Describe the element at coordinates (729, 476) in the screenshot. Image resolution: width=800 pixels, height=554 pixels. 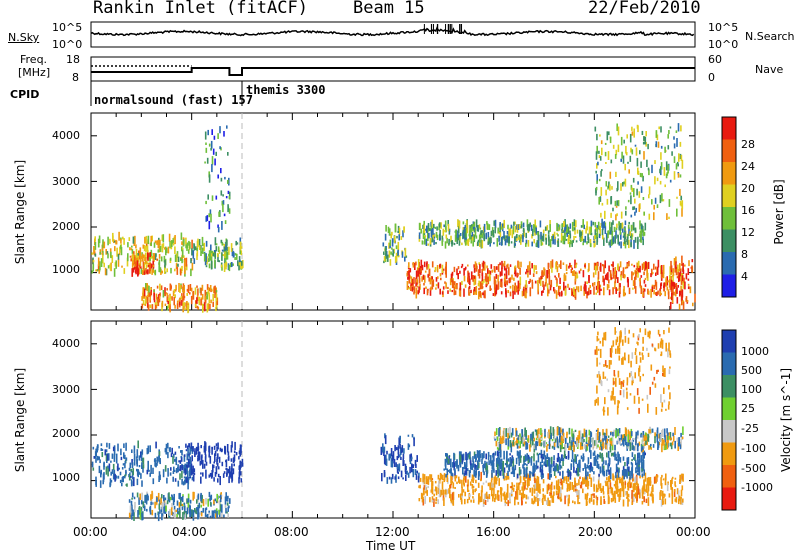
I see `velocity-colorbar-swatch` at that location.